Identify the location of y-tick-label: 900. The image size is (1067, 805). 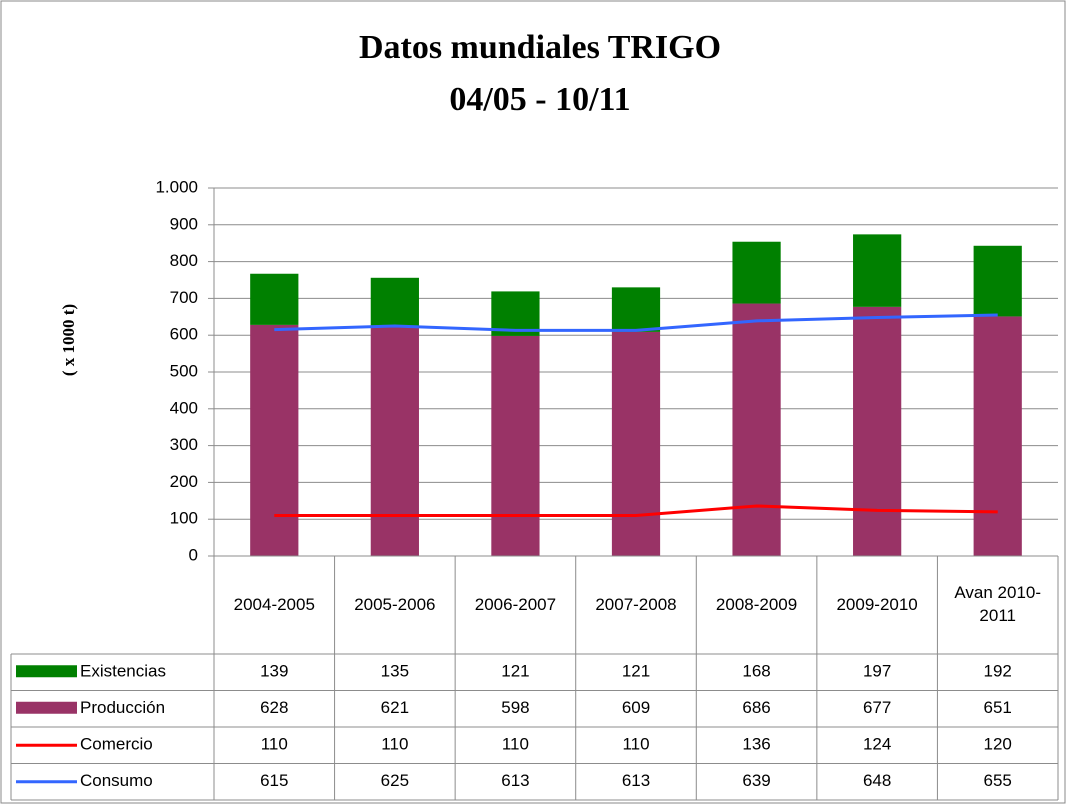
(184, 223).